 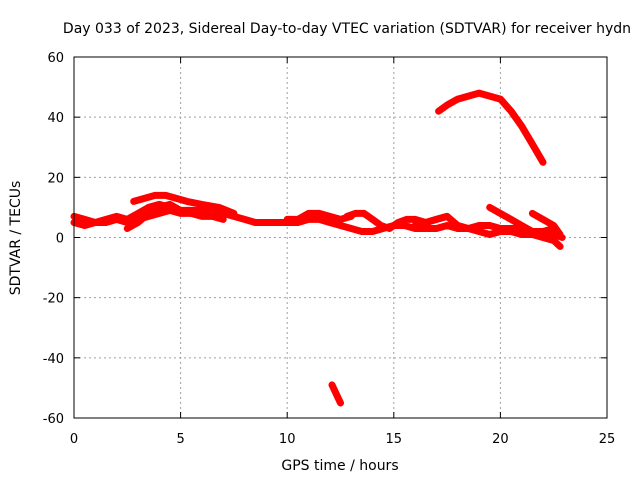 What do you see at coordinates (60, 239) in the screenshot?
I see `y-tick-label: 0` at bounding box center [60, 239].